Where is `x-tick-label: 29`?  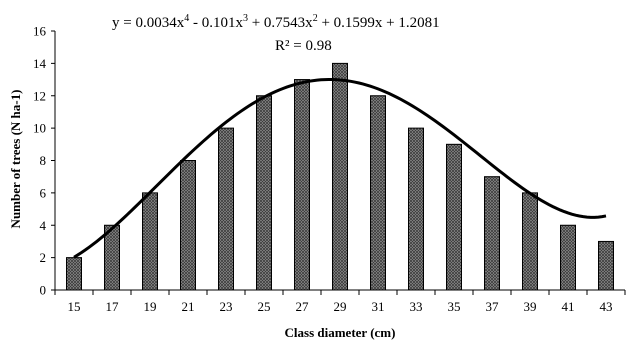
x-tick-label: 29 is located at coordinates (340, 306).